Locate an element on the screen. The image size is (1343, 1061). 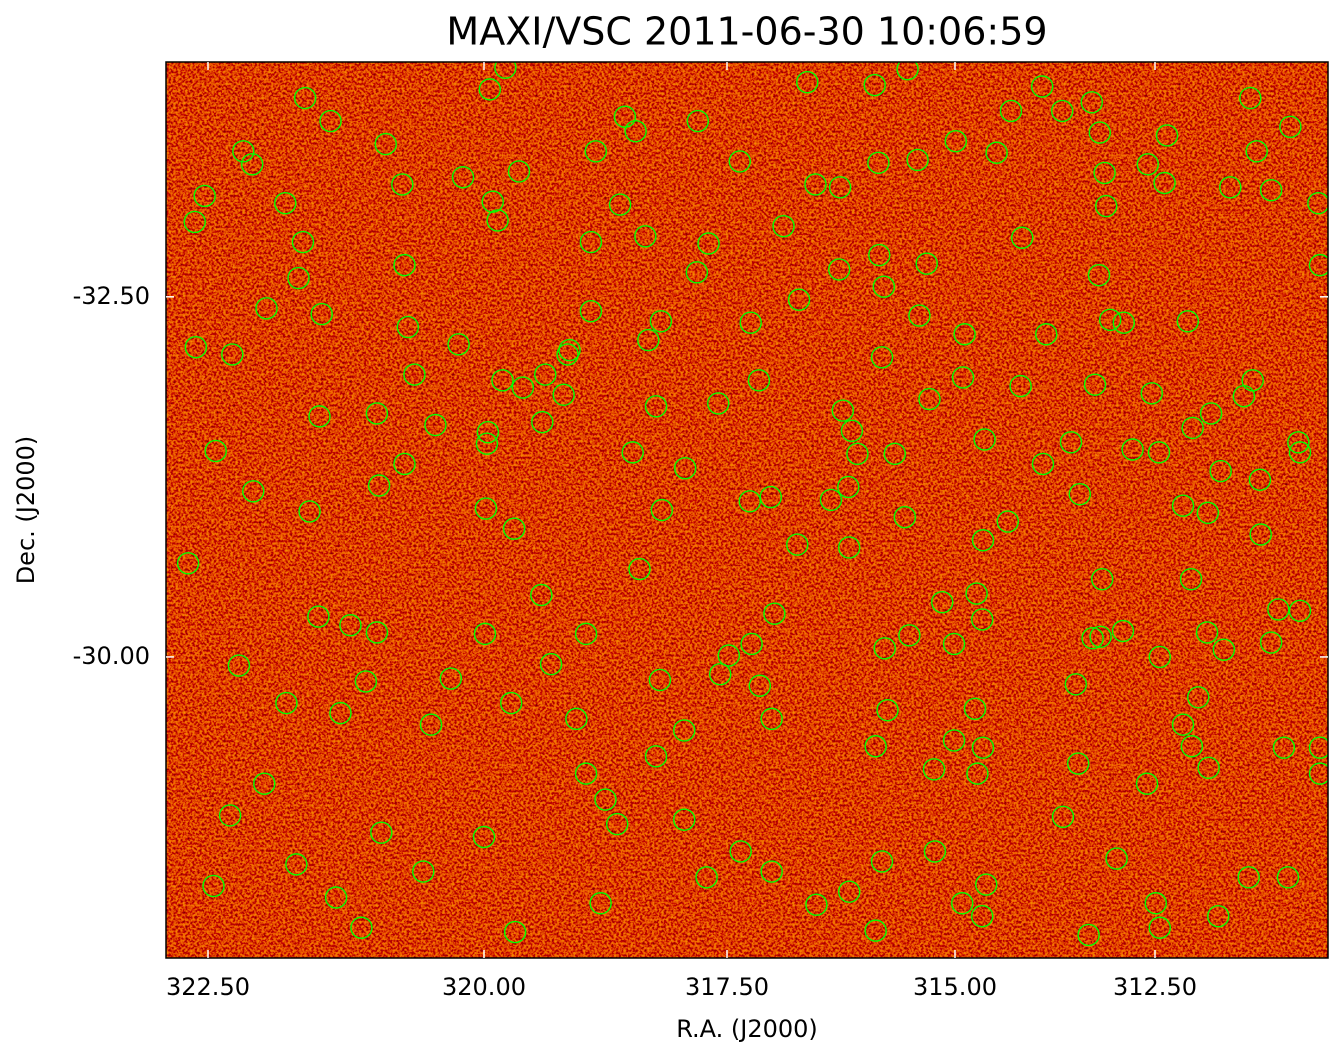
x-tick-label: 320.00 is located at coordinates (484, 987).